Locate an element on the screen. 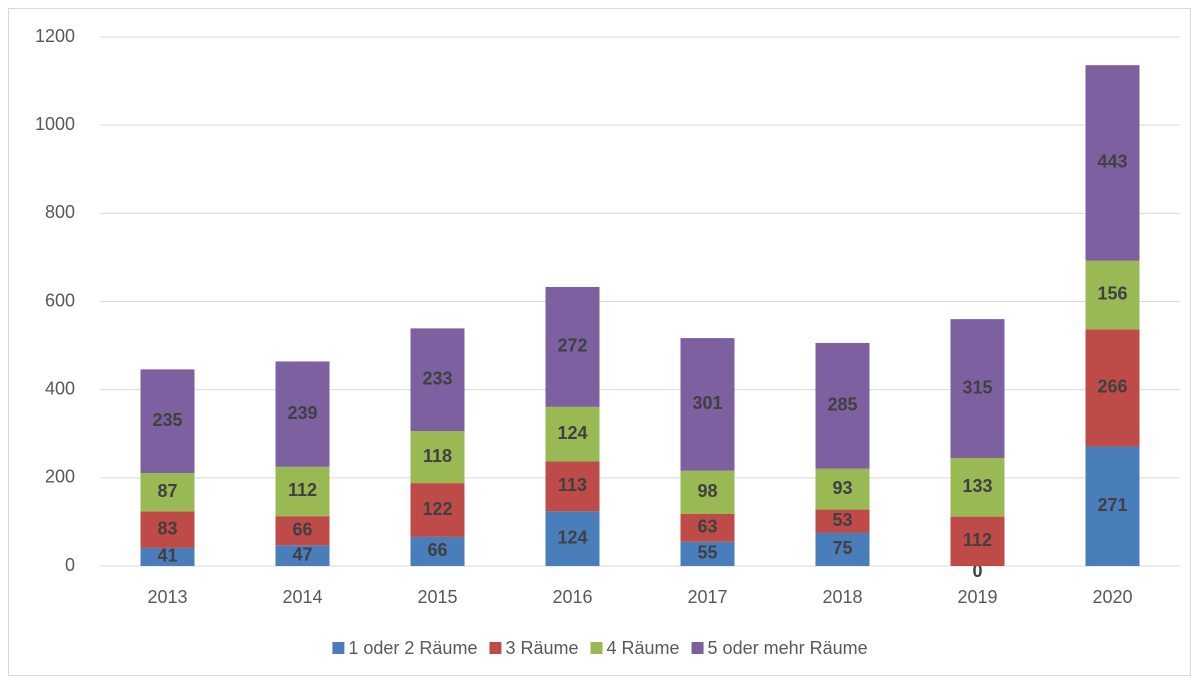 The image size is (1200, 684). x-tick-label: 2015 is located at coordinates (437, 597).